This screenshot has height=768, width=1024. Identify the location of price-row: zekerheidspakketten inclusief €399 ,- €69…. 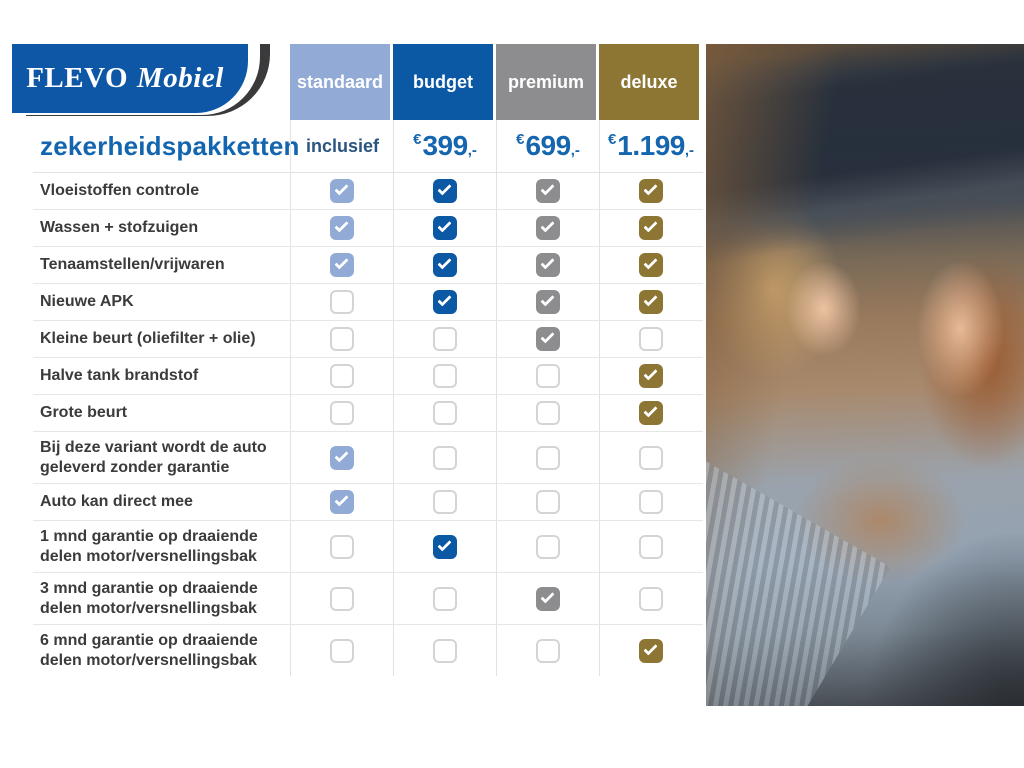
(368, 146).